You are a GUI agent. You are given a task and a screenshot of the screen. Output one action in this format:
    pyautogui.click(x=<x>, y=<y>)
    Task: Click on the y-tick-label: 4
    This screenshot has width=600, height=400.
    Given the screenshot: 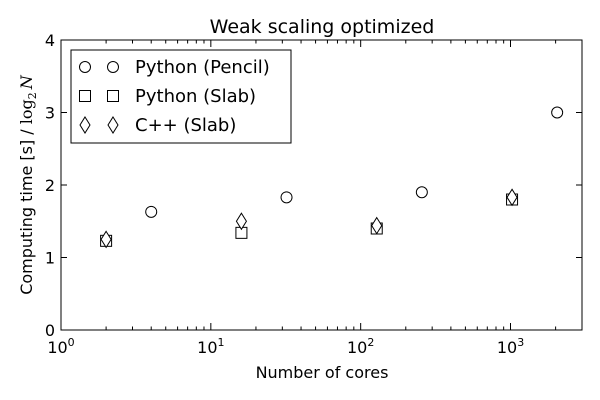 What is the action you would take?
    pyautogui.click(x=50, y=40)
    